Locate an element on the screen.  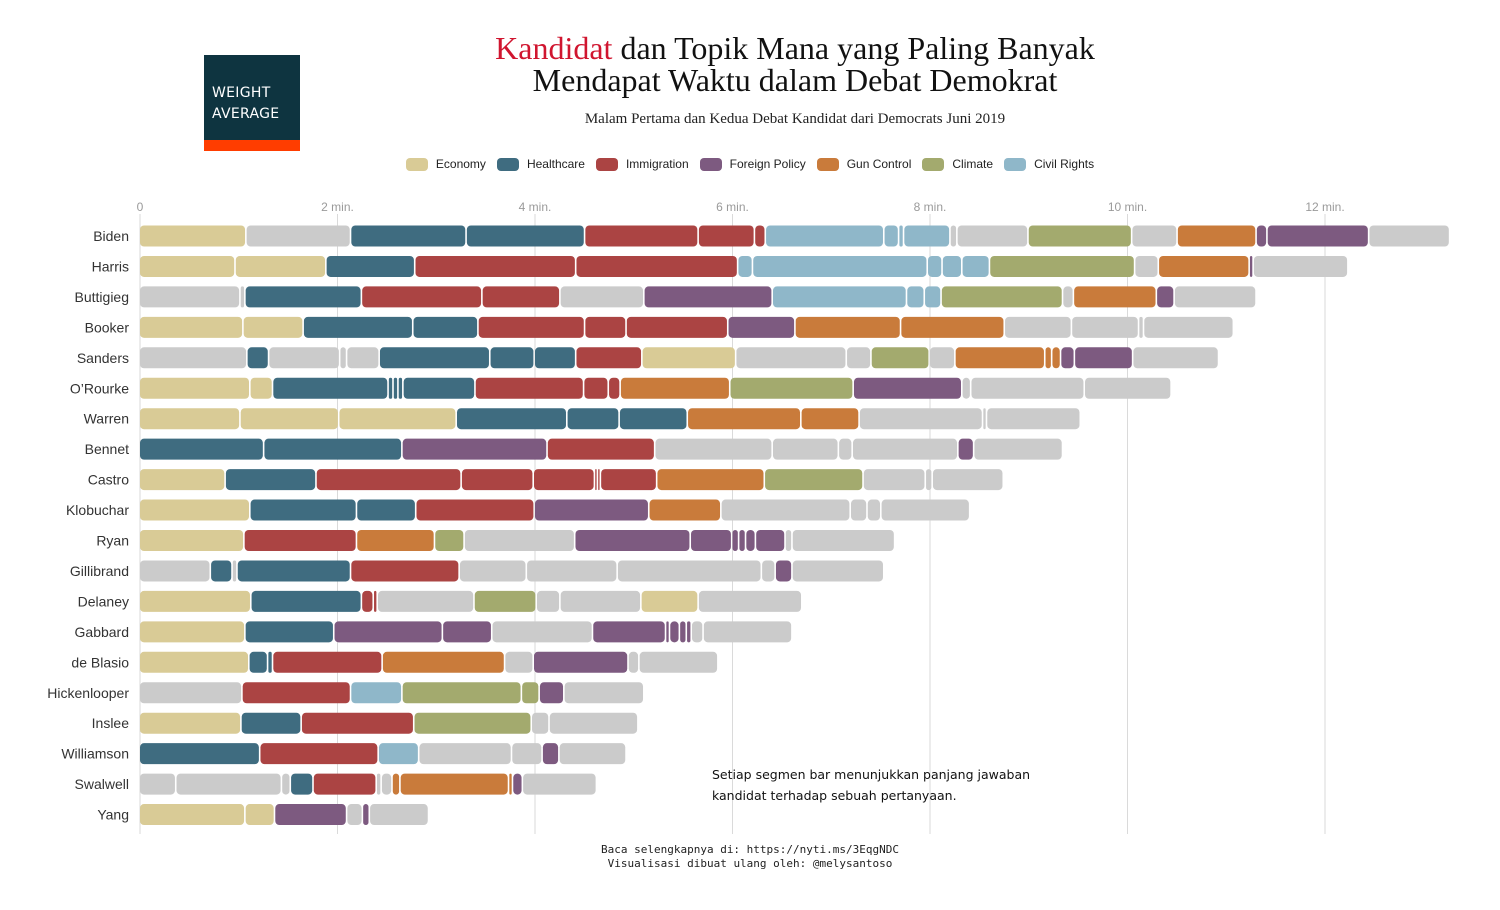
x-tick-label: 0 is located at coordinates (140, 207).